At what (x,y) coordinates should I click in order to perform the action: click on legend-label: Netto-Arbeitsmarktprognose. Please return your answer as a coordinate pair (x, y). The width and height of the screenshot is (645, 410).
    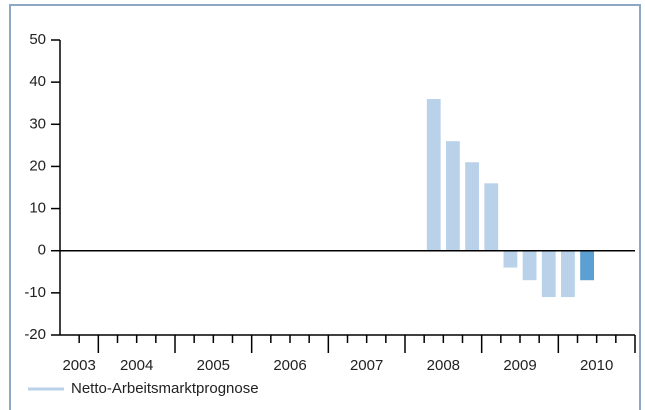
    Looking at the image, I should click on (165, 388).